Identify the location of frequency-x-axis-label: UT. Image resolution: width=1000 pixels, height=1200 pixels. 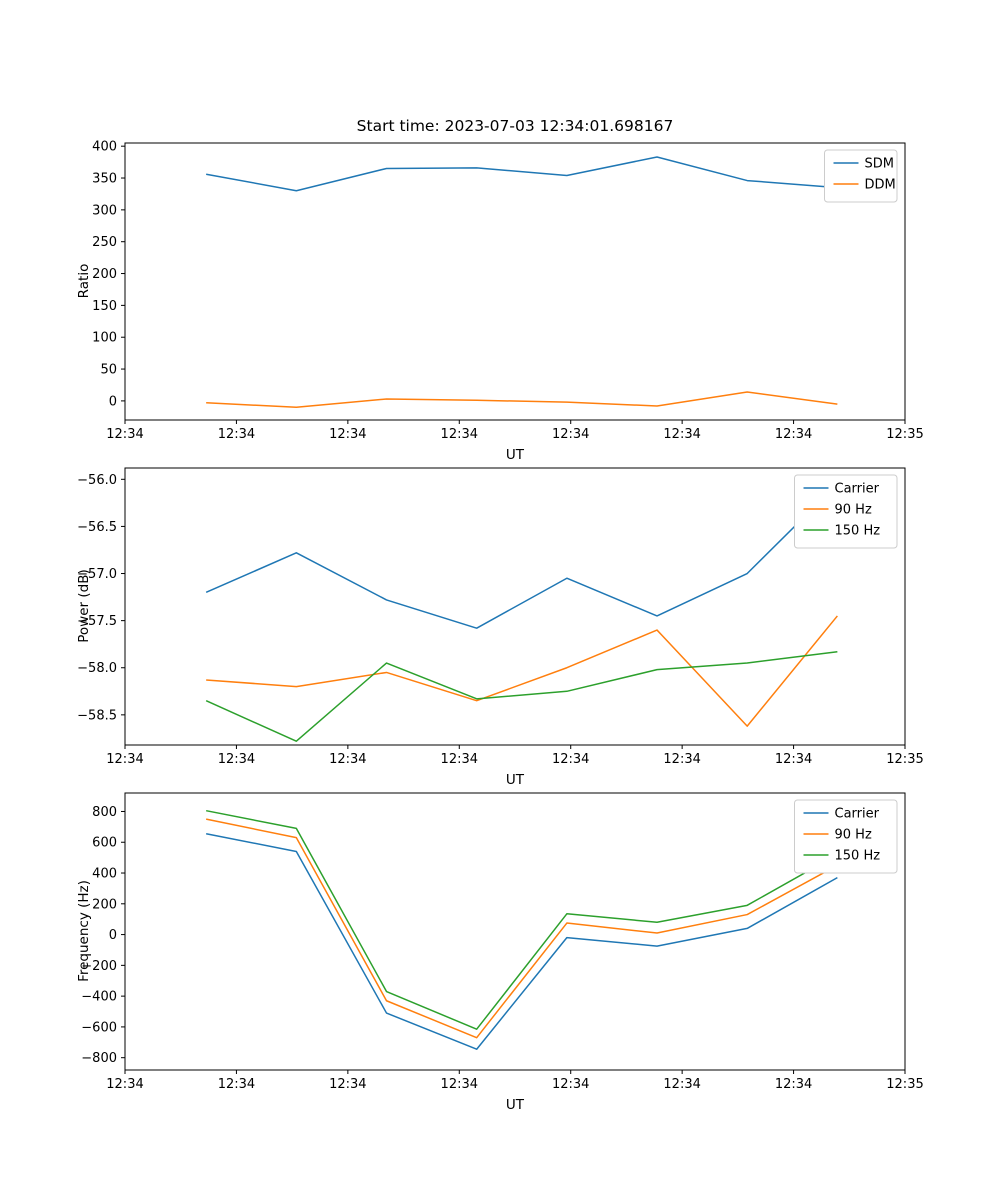
(515, 1105).